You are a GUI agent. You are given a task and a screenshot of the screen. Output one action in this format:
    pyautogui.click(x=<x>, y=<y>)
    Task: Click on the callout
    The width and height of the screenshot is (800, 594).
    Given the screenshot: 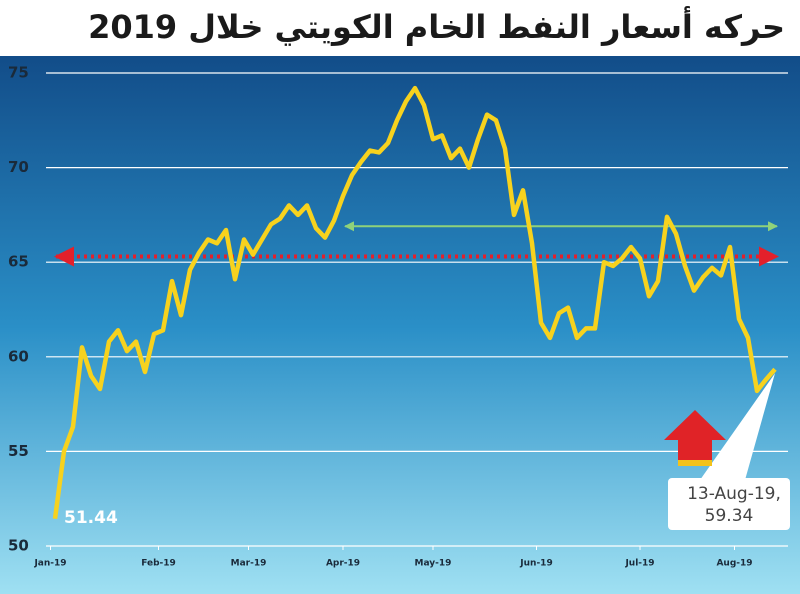 What is the action you would take?
    pyautogui.click(x=737, y=426)
    